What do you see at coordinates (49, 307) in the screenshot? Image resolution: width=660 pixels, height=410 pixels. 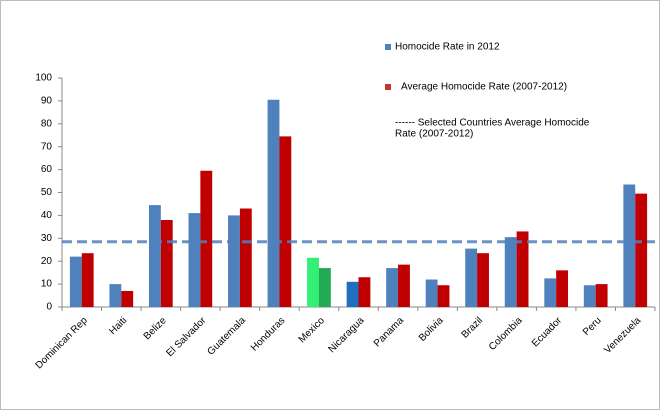 I see `y-tick-label: 0` at bounding box center [49, 307].